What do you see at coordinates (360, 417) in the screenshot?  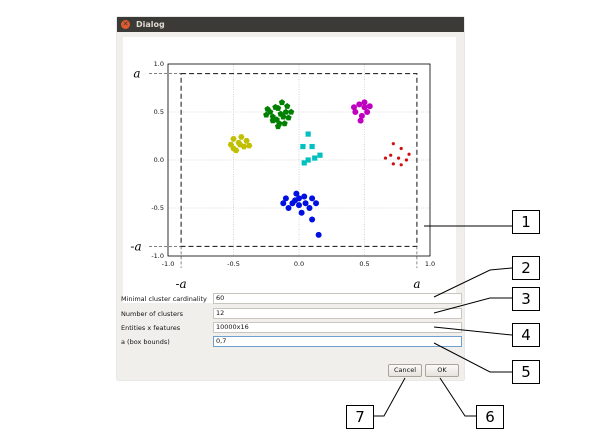 I see `callout-7: 7` at bounding box center [360, 417].